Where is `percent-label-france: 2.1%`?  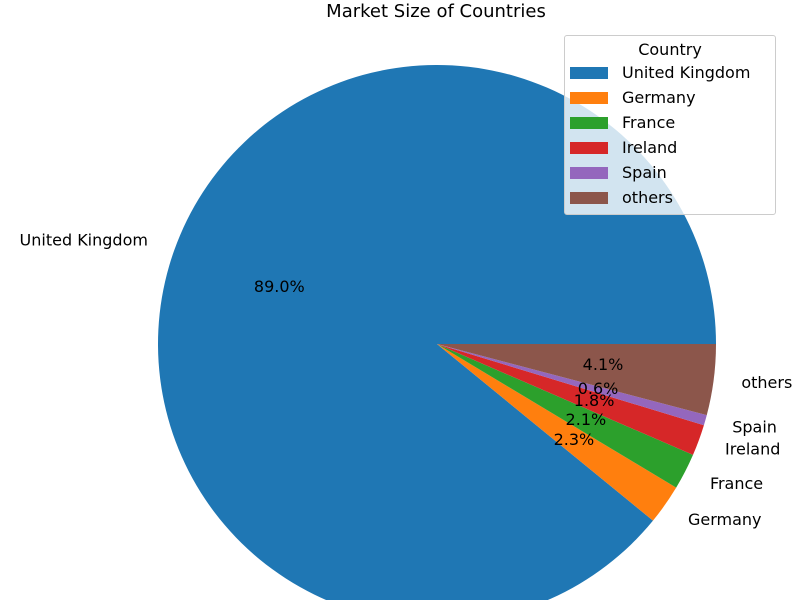
percent-label-france: 2.1% is located at coordinates (586, 419).